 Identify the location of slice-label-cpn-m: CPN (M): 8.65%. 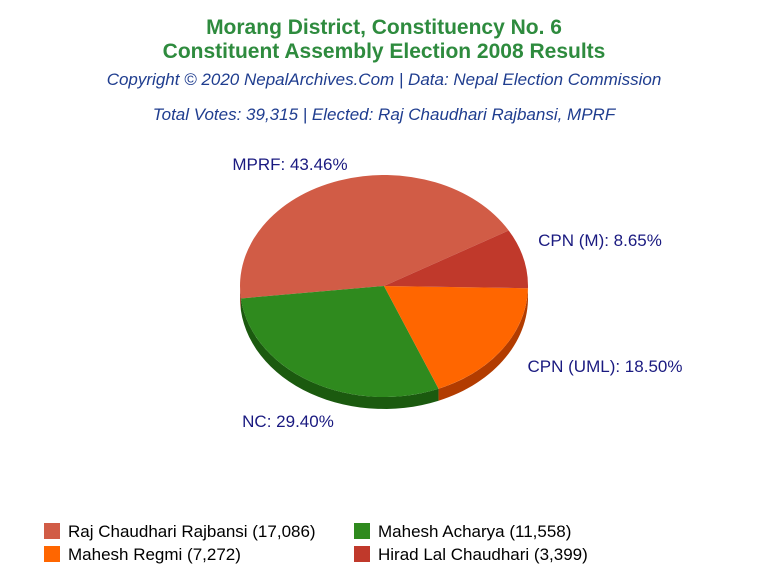
(600, 240).